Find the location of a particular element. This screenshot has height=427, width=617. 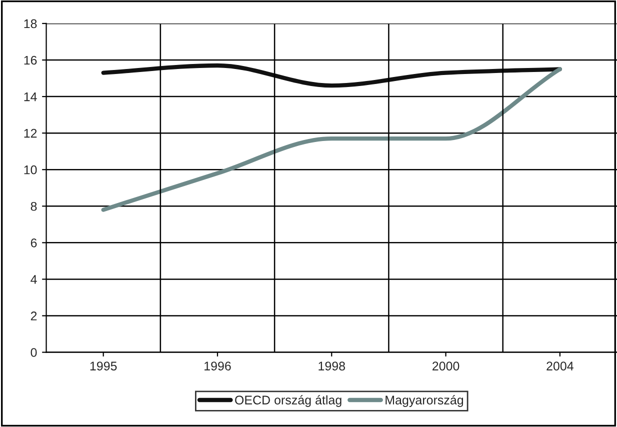

y-tick-label: 10 is located at coordinates (30, 169).